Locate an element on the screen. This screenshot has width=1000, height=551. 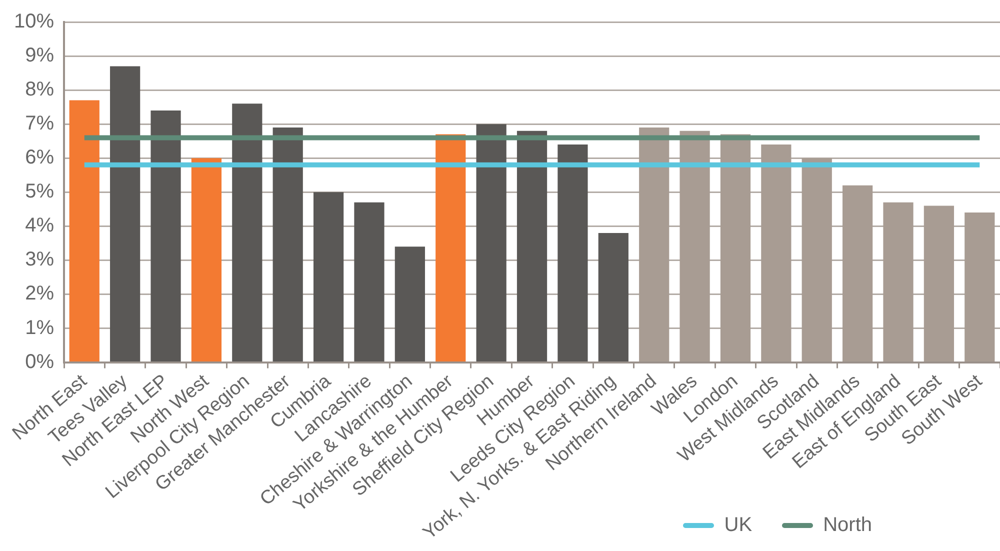
y-tick-label: 1% is located at coordinates (39, 327).